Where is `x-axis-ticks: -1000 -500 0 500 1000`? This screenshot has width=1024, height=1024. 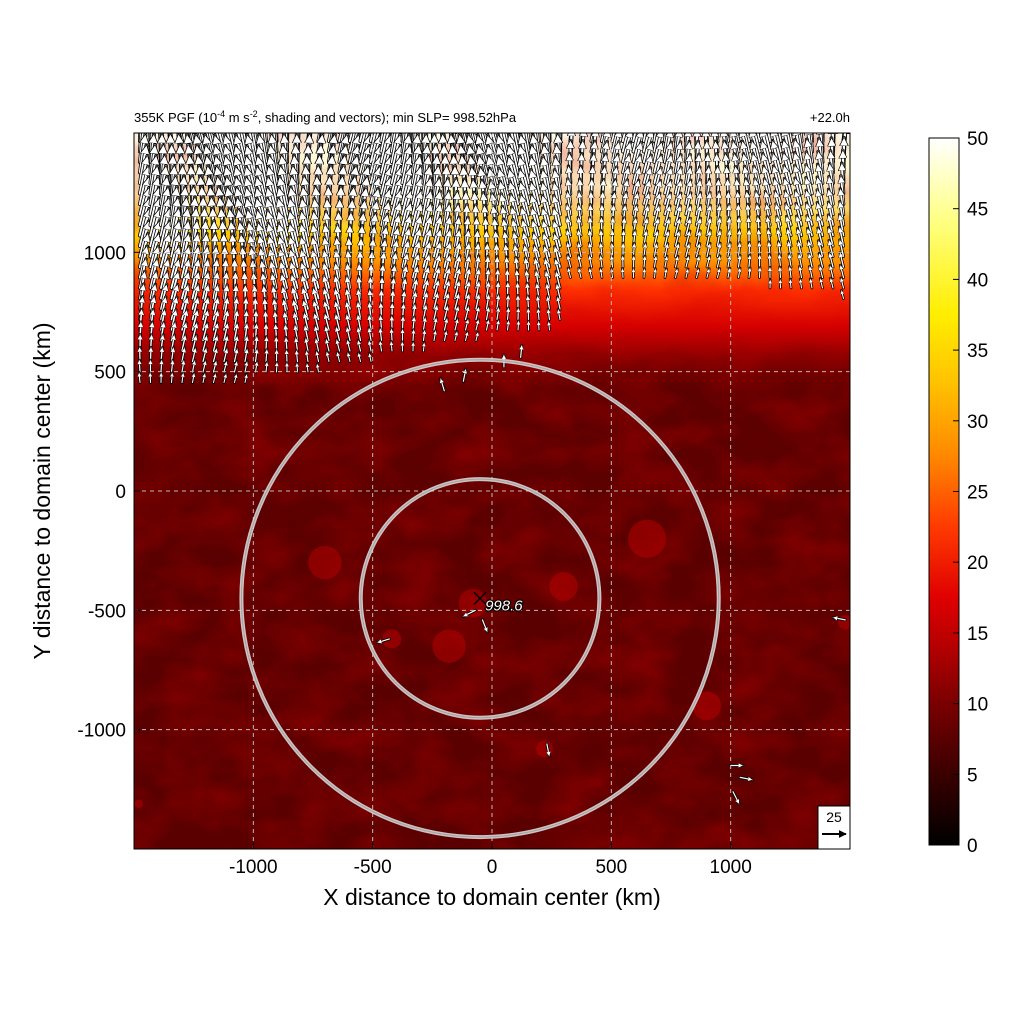
x-axis-ticks: -1000 -500 0 500 1000 is located at coordinates (490, 860).